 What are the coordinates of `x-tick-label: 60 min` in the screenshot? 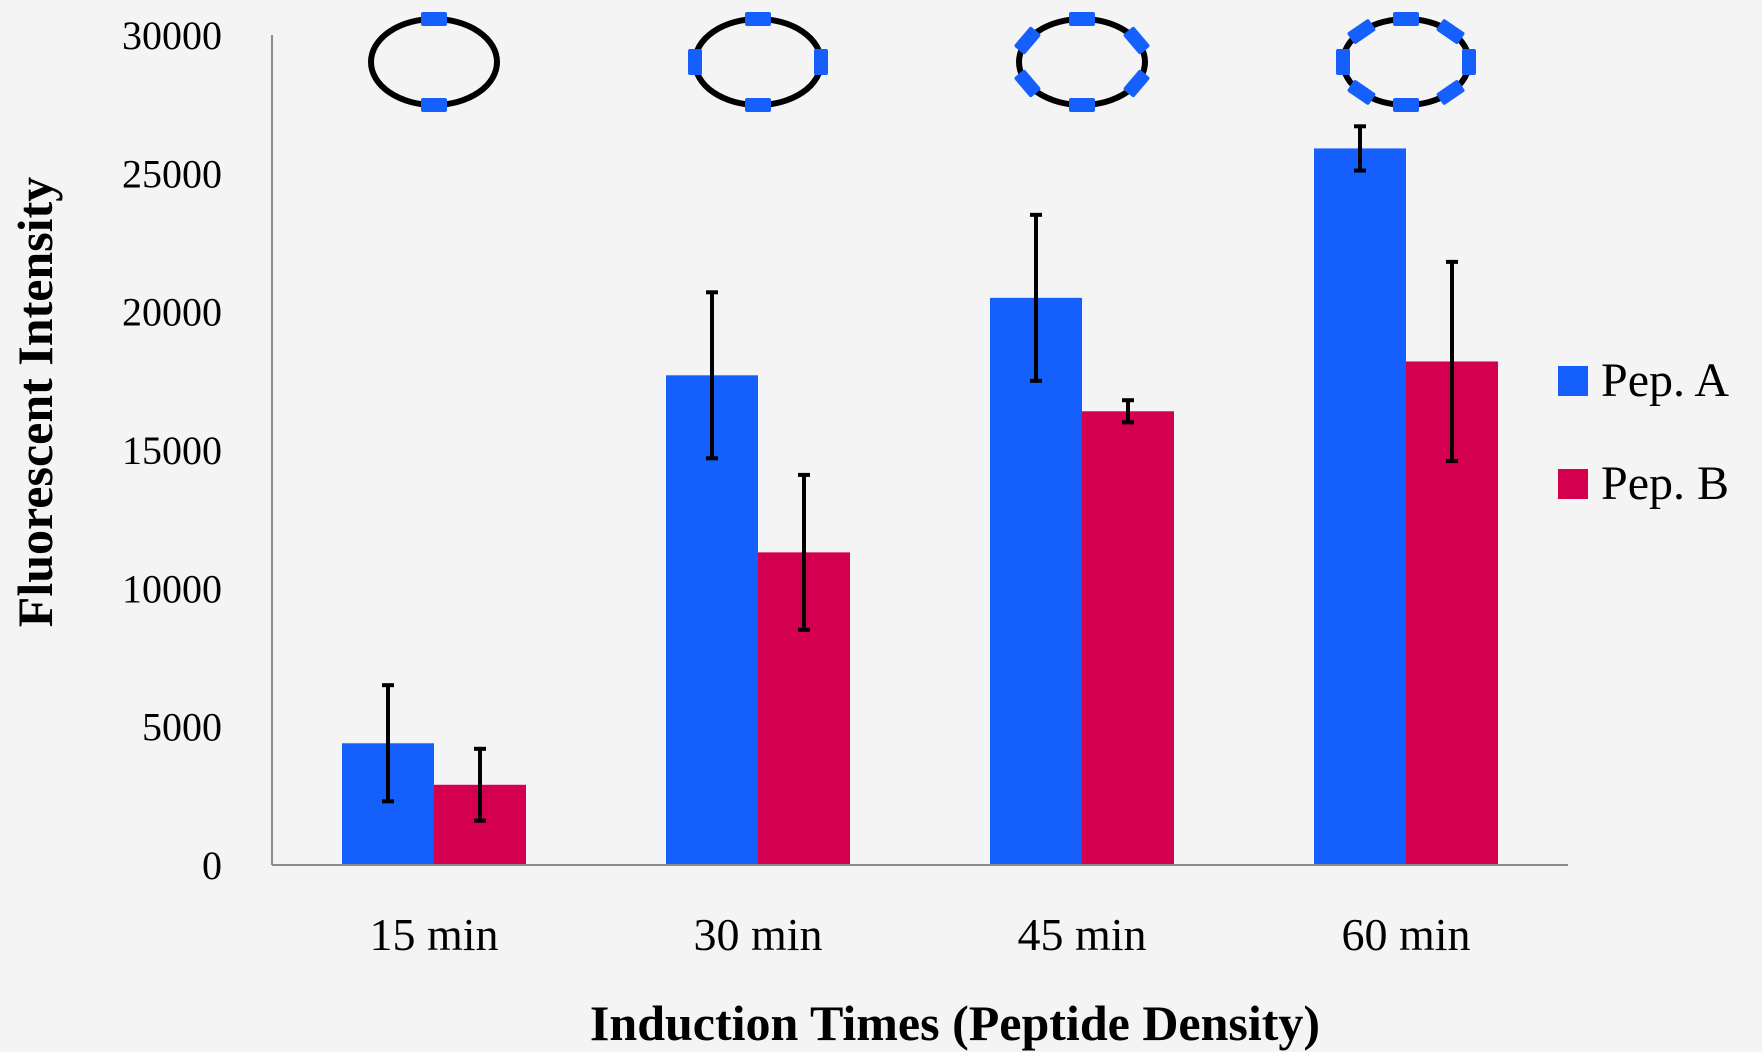 It's located at (1405, 934).